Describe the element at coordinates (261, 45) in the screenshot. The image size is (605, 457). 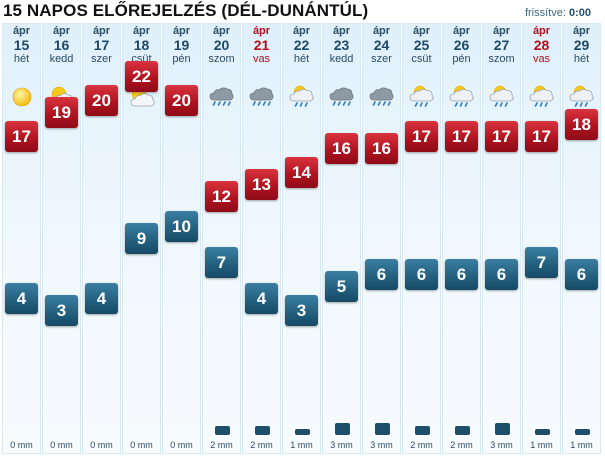
I see `day-date: ápr 21 vas` at that location.